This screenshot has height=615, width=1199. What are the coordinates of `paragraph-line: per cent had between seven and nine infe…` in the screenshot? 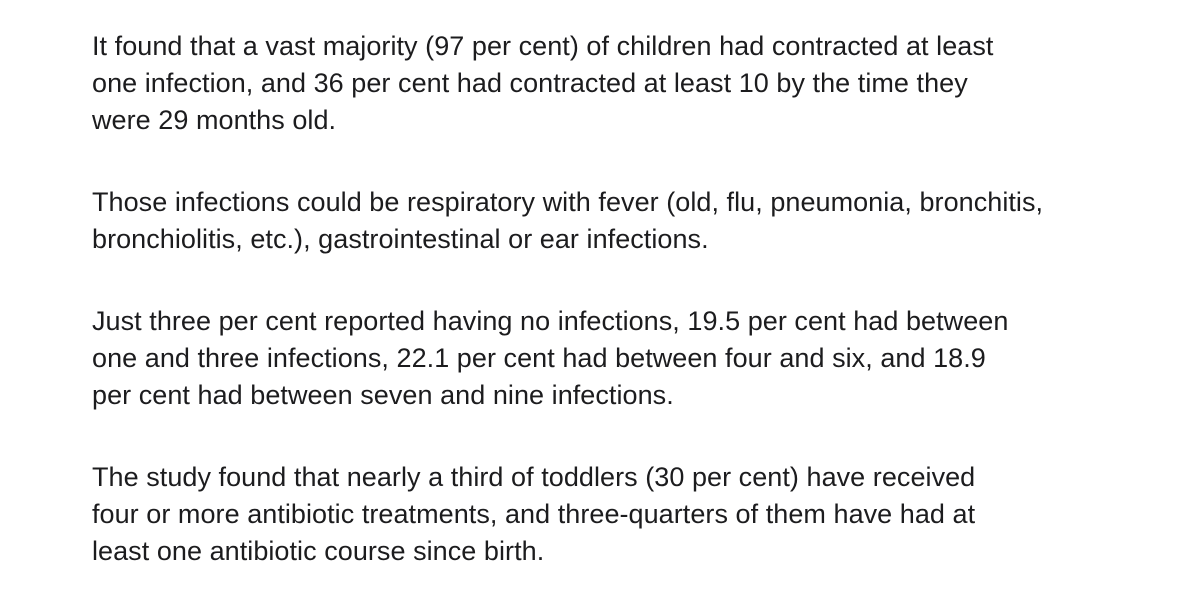 It's located at (383, 395).